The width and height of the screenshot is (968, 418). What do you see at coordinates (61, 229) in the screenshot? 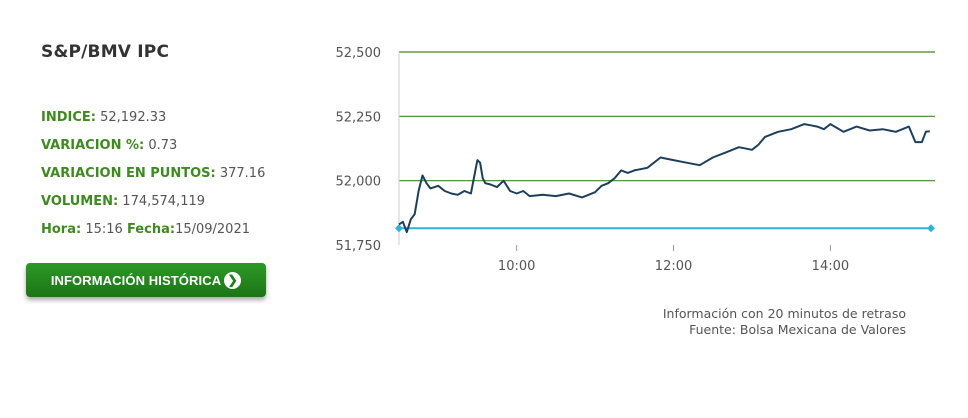
I see `hora-label: Hora:` at bounding box center [61, 229].